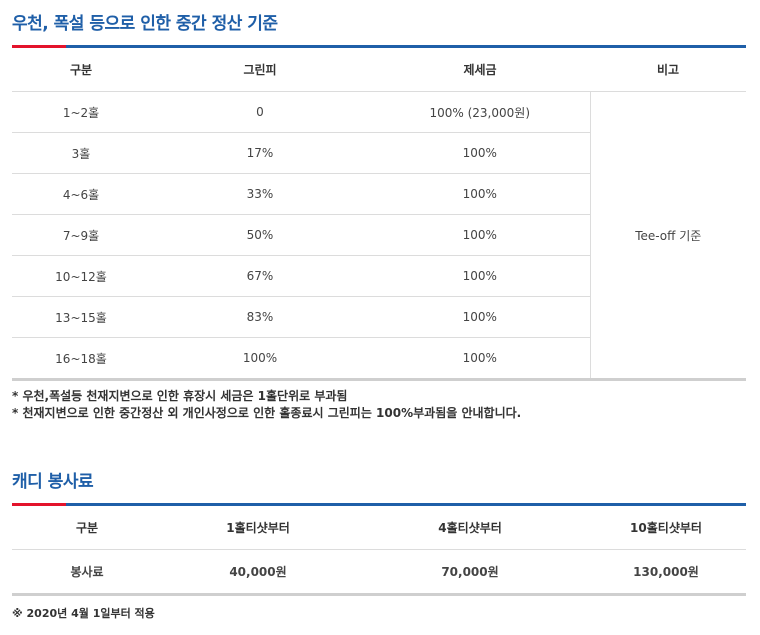  Describe the element at coordinates (258, 528) in the screenshot. I see `header-from-hole-1: 1홀티샷부터` at that location.